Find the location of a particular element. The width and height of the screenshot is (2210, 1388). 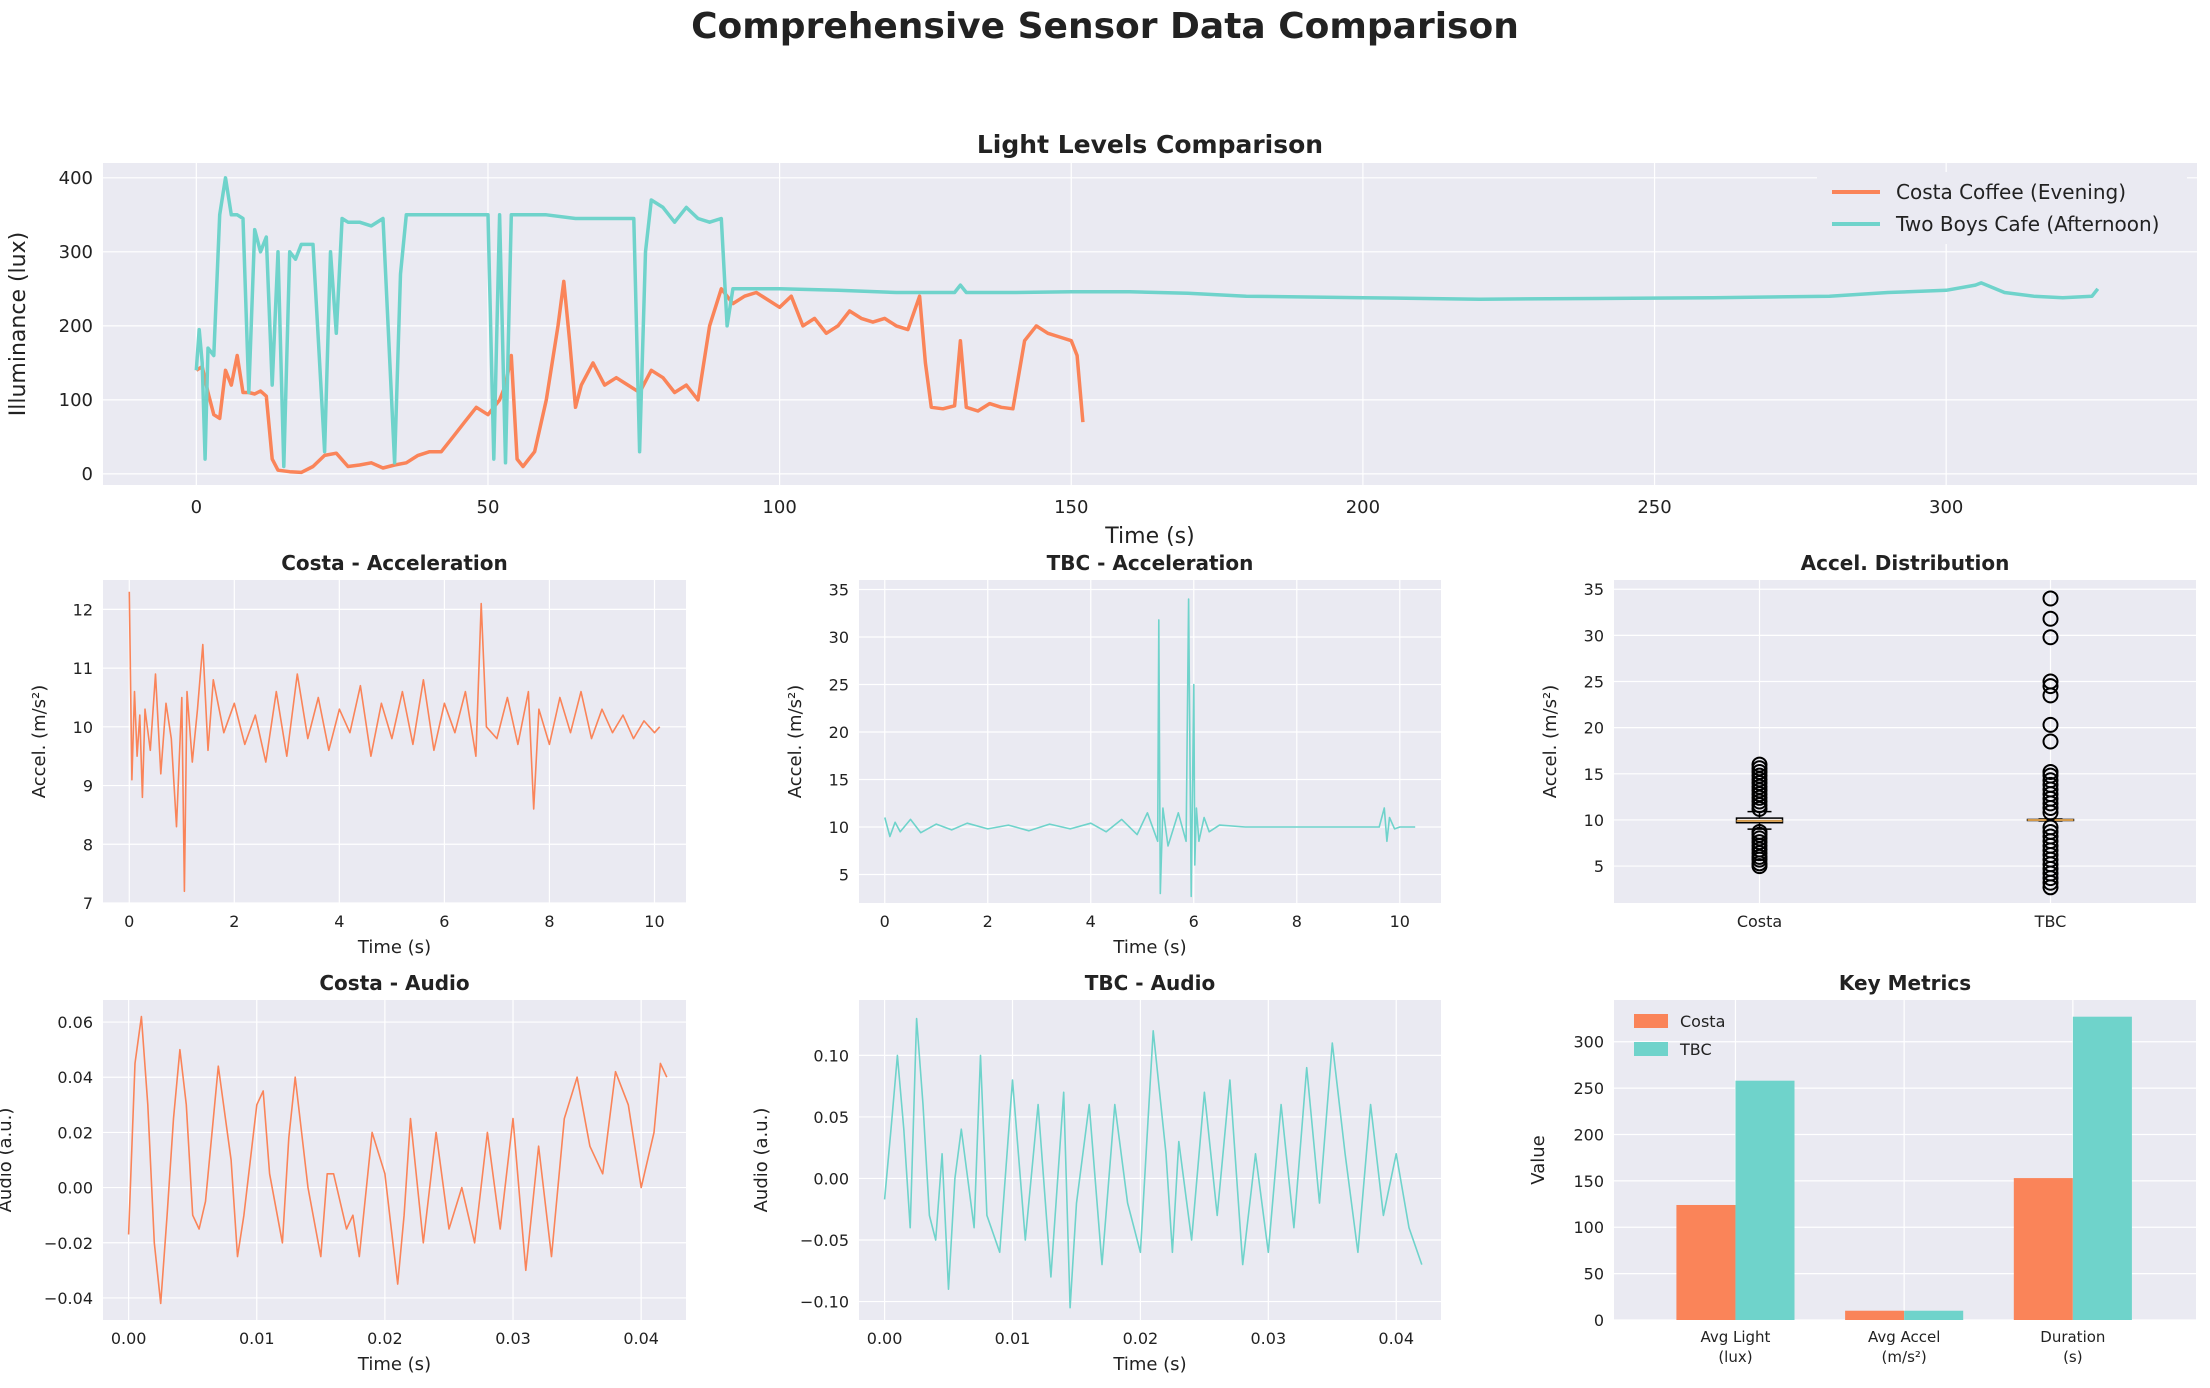

y-tick-label: 0.05 is located at coordinates (831, 1117).